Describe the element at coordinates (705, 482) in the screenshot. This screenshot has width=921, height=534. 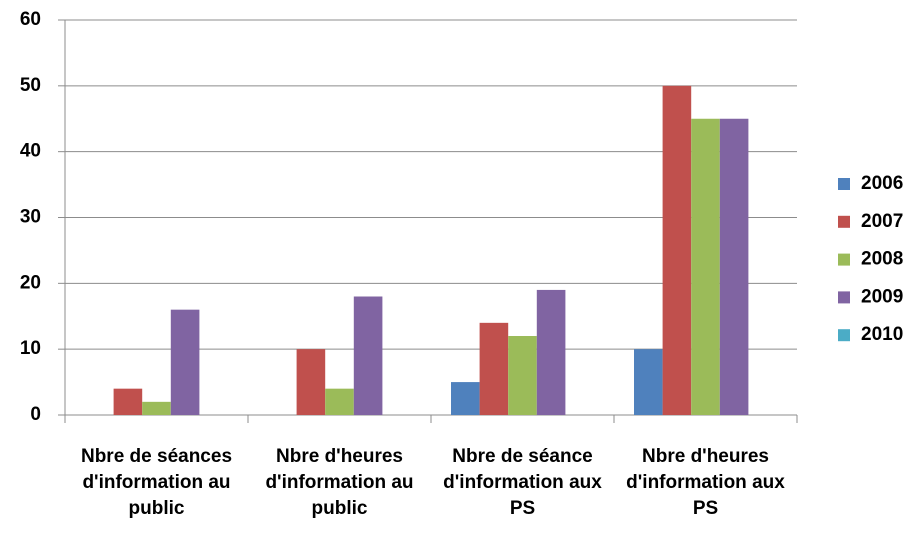
I see `x-tick-label: Nbre d'heures d'information aux PS` at that location.